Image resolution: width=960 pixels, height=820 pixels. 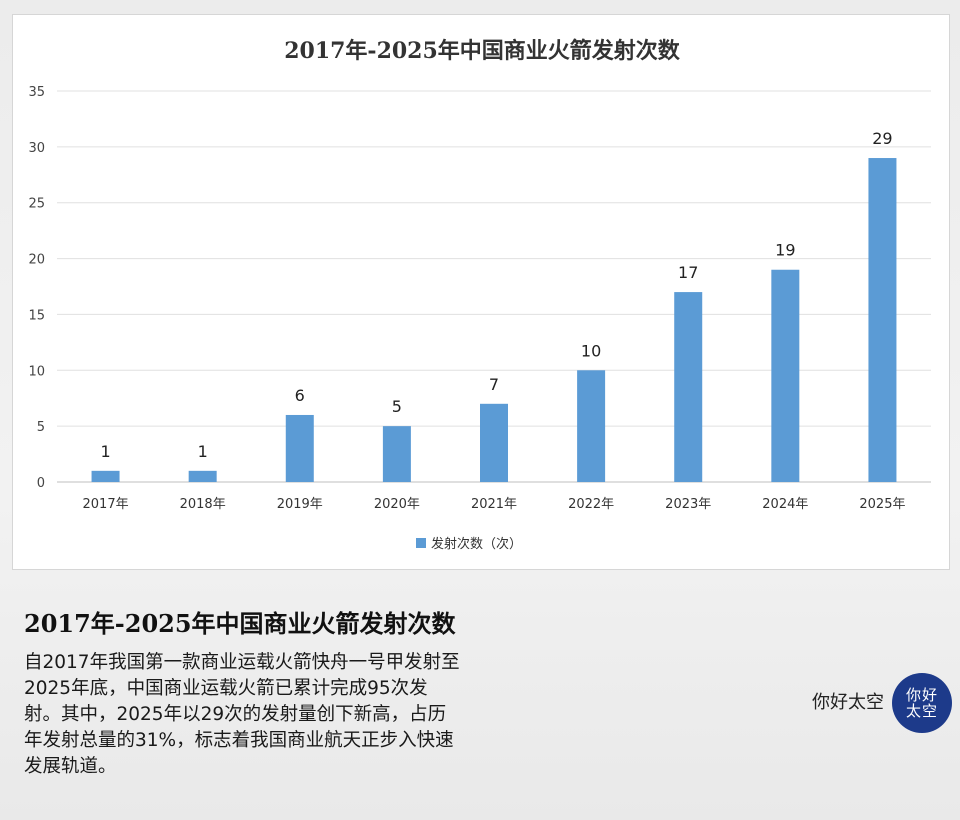 I want to click on legend: 发射次数（次）, so click(x=469, y=544).